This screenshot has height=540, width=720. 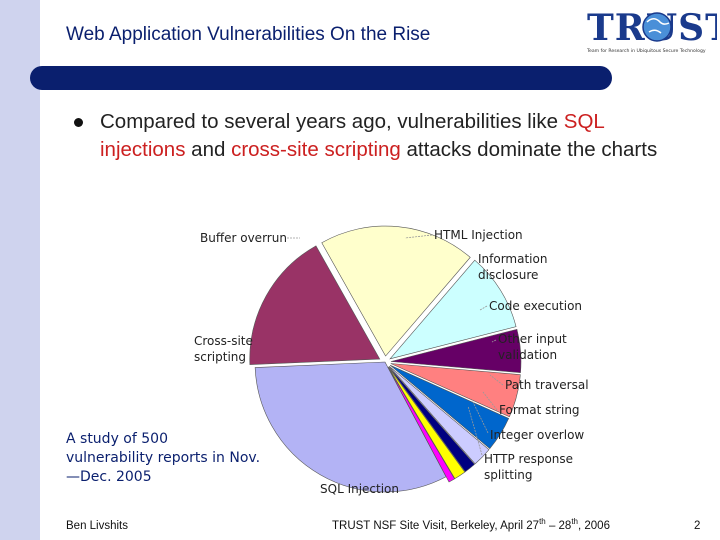 I want to click on slice-label-path-traversal: Path traversal, so click(x=547, y=385).